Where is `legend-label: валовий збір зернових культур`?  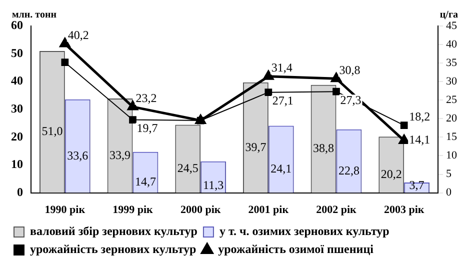 legend-label: валовий збір зернових культур is located at coordinates (114, 231).